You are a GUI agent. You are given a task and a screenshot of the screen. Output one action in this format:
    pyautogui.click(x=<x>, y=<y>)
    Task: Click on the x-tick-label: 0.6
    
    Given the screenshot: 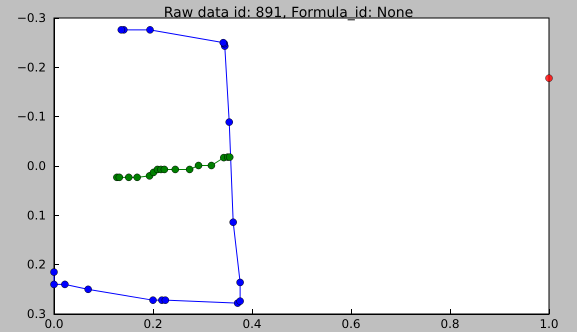 What is the action you would take?
    pyautogui.click(x=351, y=324)
    